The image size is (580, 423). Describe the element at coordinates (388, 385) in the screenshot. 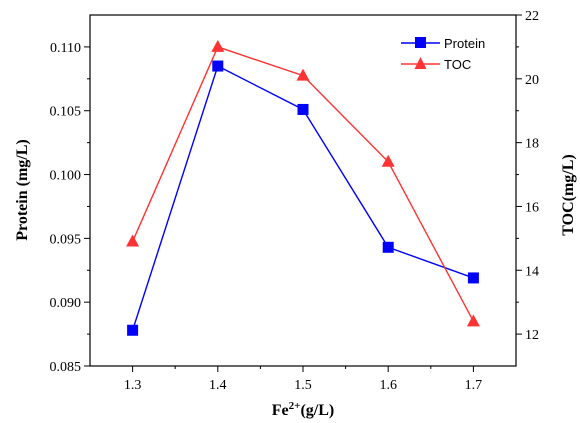

I see `x-tick-label: 1.6` at that location.